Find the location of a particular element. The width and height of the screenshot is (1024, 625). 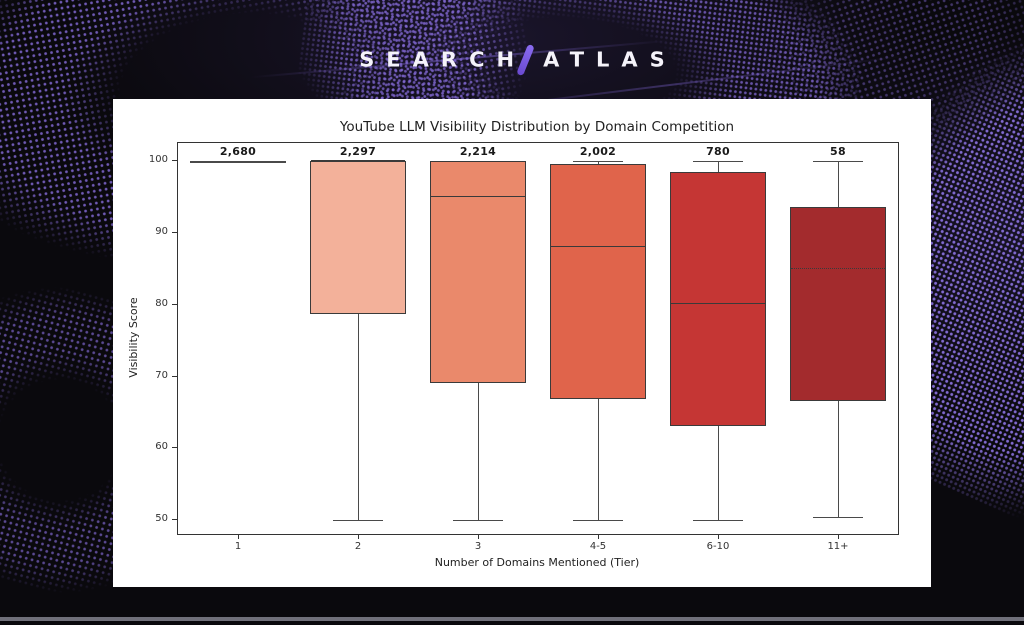

count-label: 2,297 is located at coordinates (358, 151).